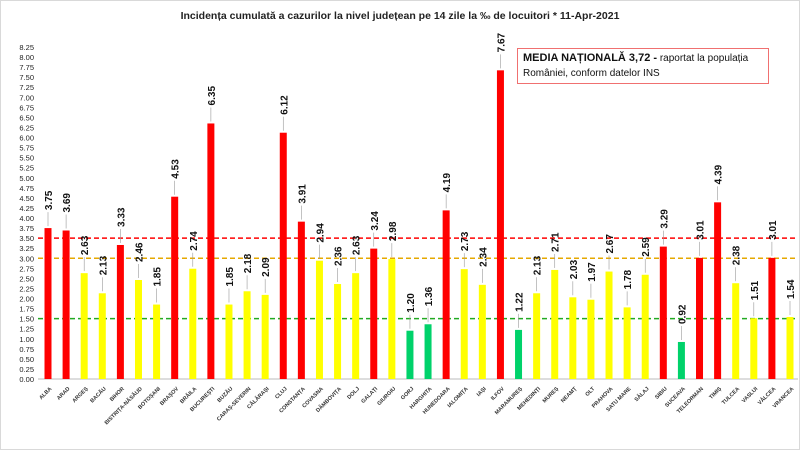 Image resolution: width=800 pixels, height=450 pixels. What do you see at coordinates (302, 194) in the screenshot?
I see `data-label: 3.91` at bounding box center [302, 194].